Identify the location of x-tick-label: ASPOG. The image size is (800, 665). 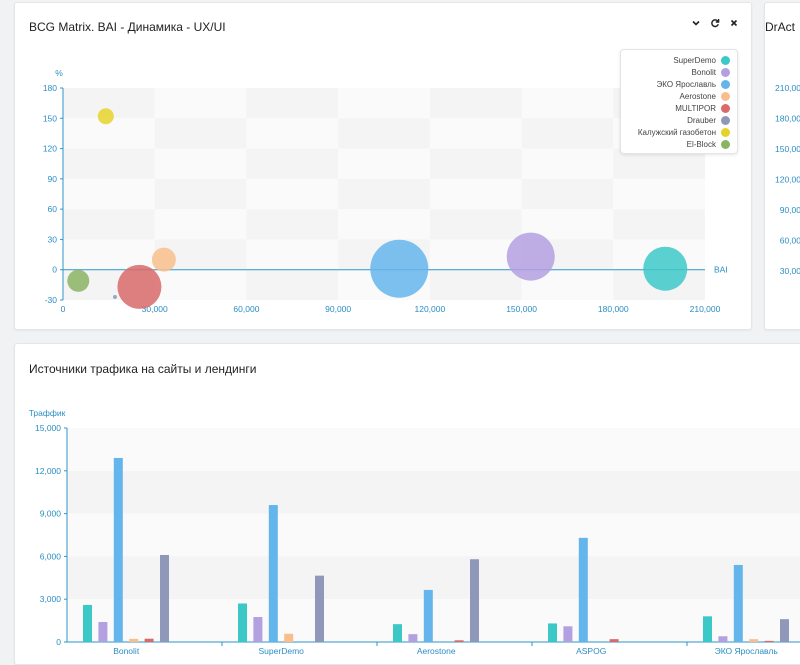
(591, 651).